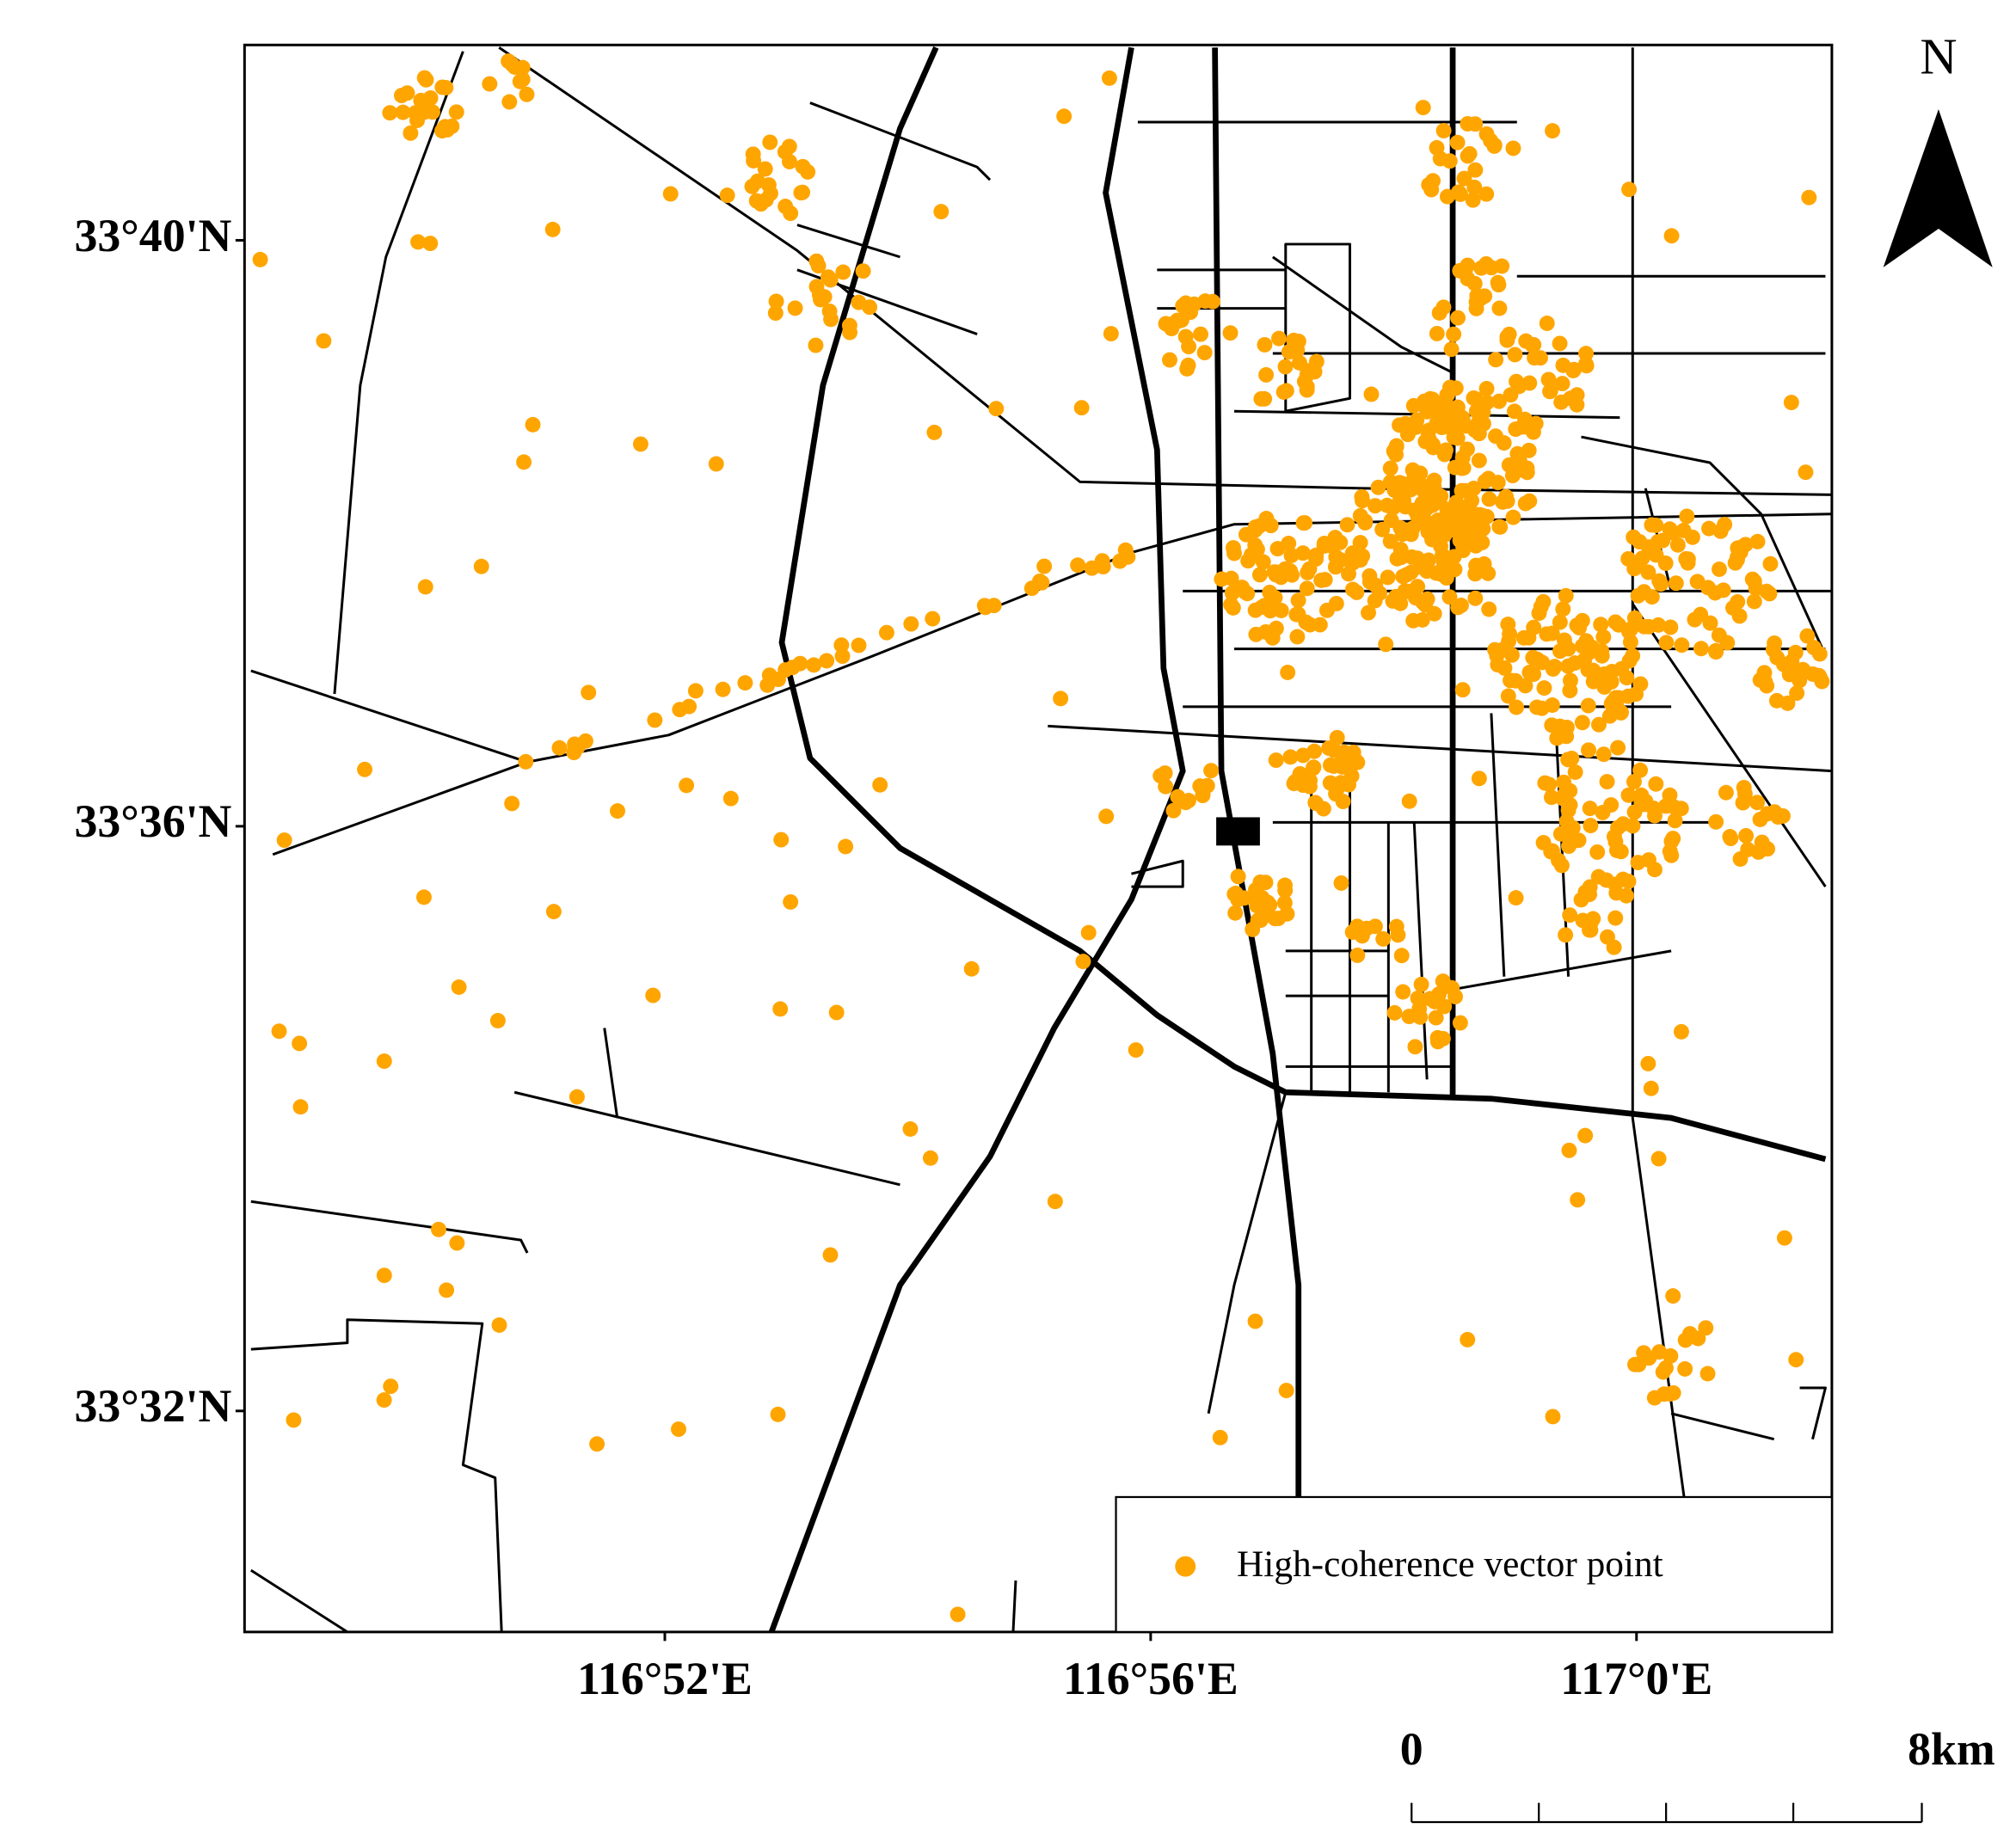 The width and height of the screenshot is (2016, 1835). I want to click on north-arrow-shape, so click(1938, 188).